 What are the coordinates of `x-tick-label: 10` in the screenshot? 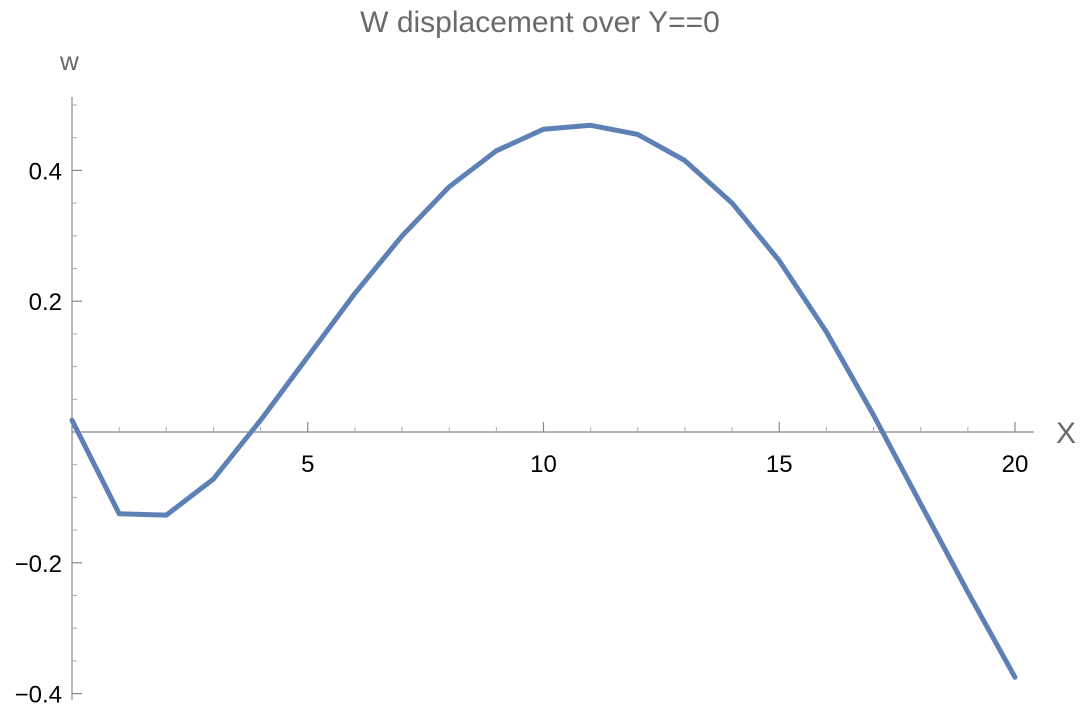 It's located at (543, 464).